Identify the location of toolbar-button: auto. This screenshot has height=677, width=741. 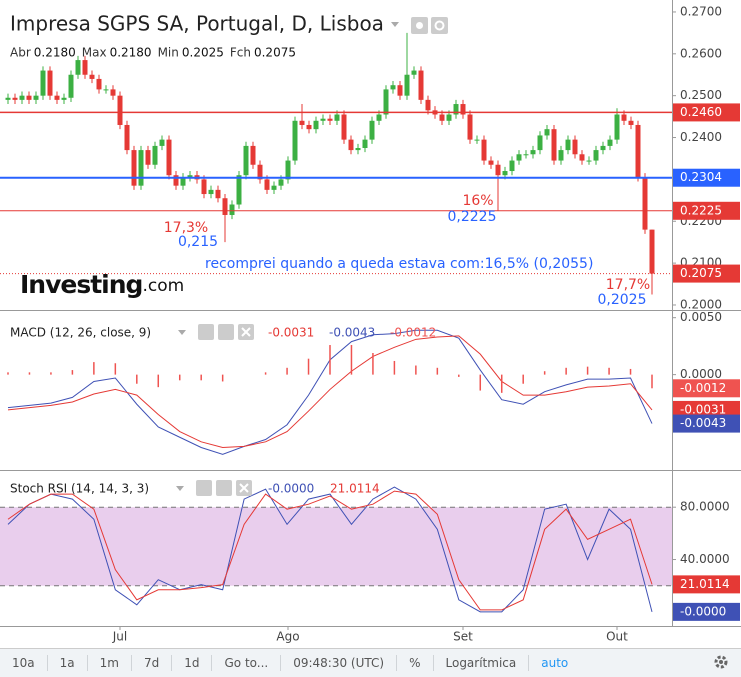
(555, 663).